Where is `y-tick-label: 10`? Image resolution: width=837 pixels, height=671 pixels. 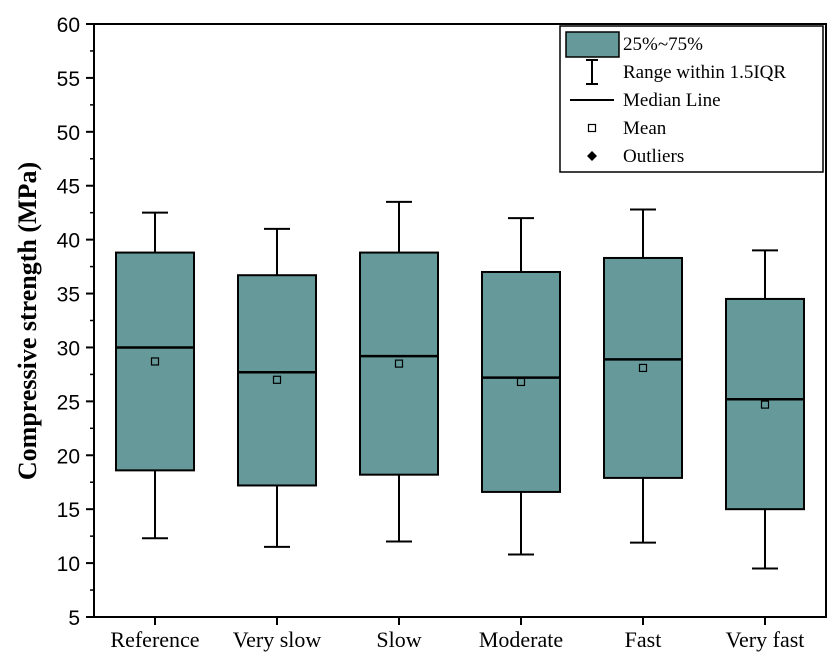 y-tick-label: 10 is located at coordinates (68, 564).